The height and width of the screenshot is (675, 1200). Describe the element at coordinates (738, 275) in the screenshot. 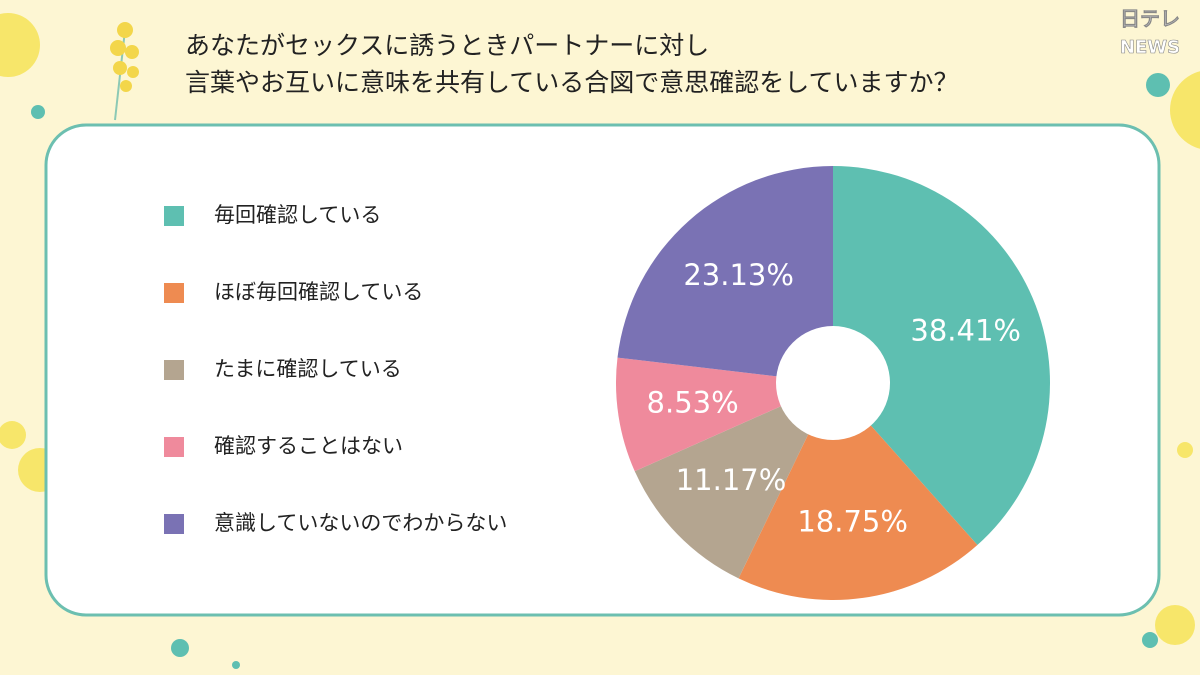

I see `value-label: 23.13%` at that location.